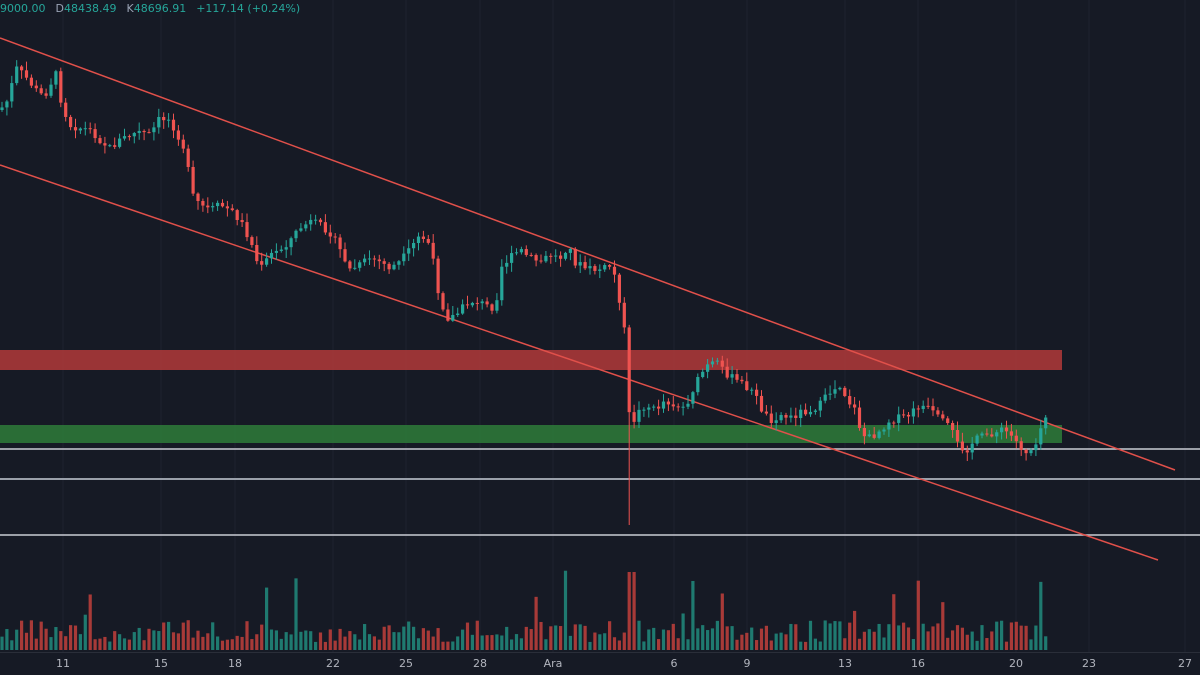  I want to click on support-zone, so click(531, 434).